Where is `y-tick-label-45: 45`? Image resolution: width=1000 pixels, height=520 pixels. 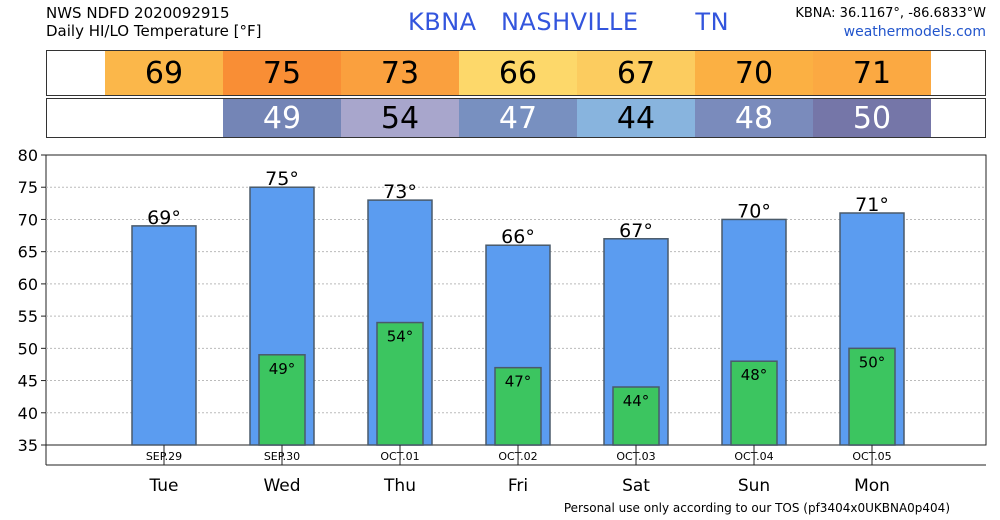
y-tick-label-45: 45 is located at coordinates (28, 381).